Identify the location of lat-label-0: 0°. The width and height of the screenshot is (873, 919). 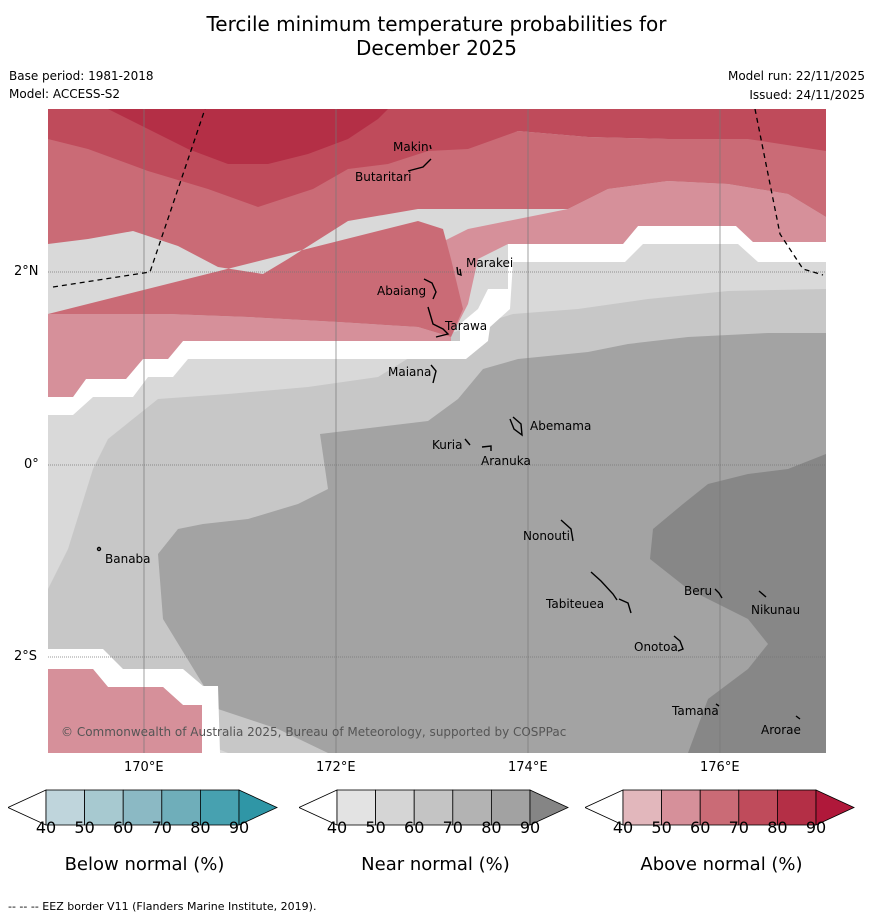
(31, 464).